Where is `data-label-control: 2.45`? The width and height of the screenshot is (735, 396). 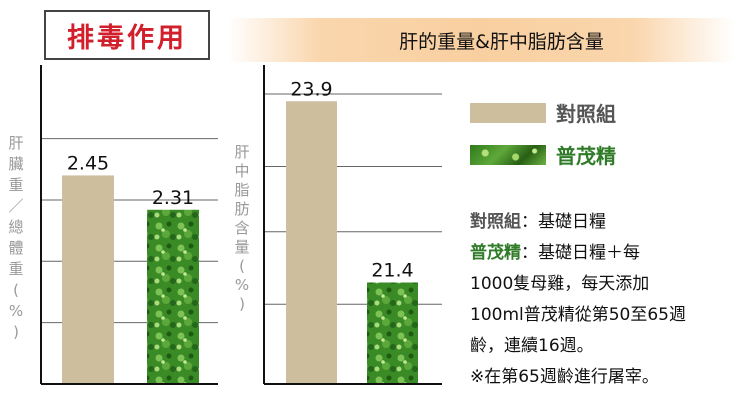
data-label-control: 2.45 is located at coordinates (88, 163).